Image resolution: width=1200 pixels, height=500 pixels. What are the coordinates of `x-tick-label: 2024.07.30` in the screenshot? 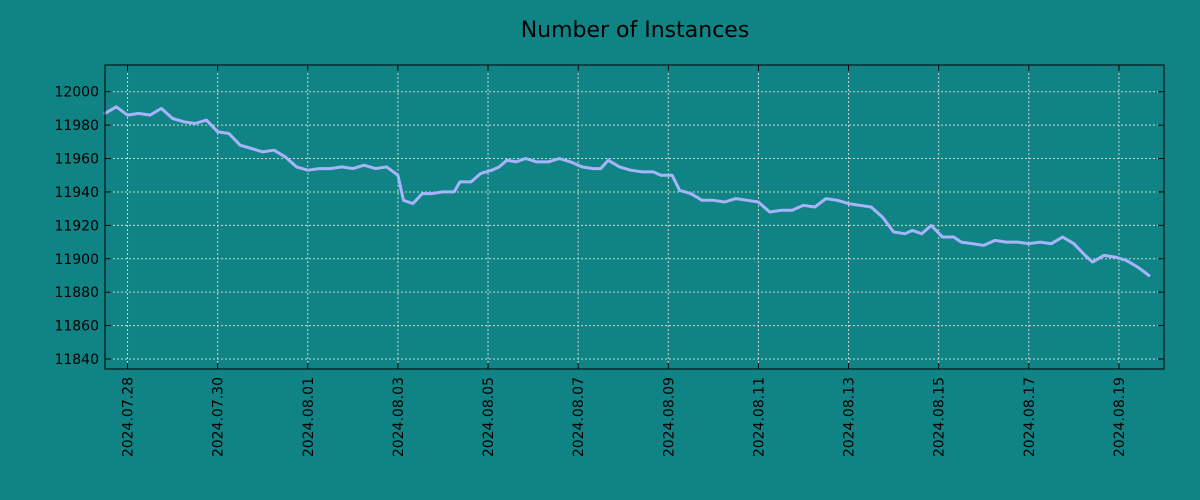 It's located at (219, 417).